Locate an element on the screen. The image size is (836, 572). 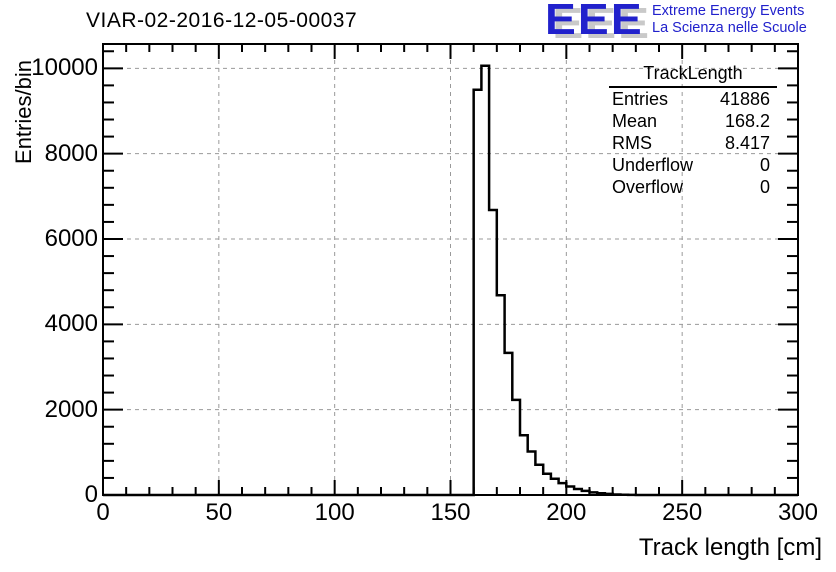
x-tick-label: 50 is located at coordinates (219, 512).